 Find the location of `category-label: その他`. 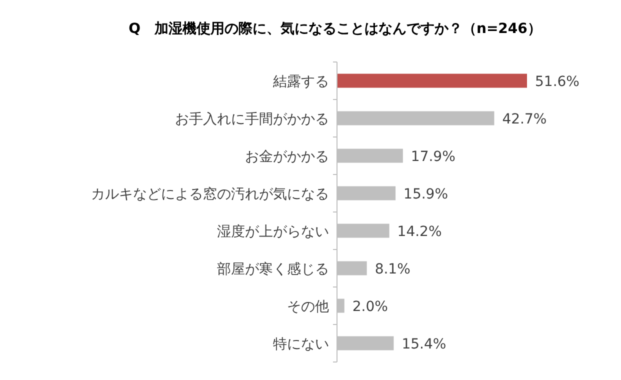

category-label: その他 is located at coordinates (308, 306).